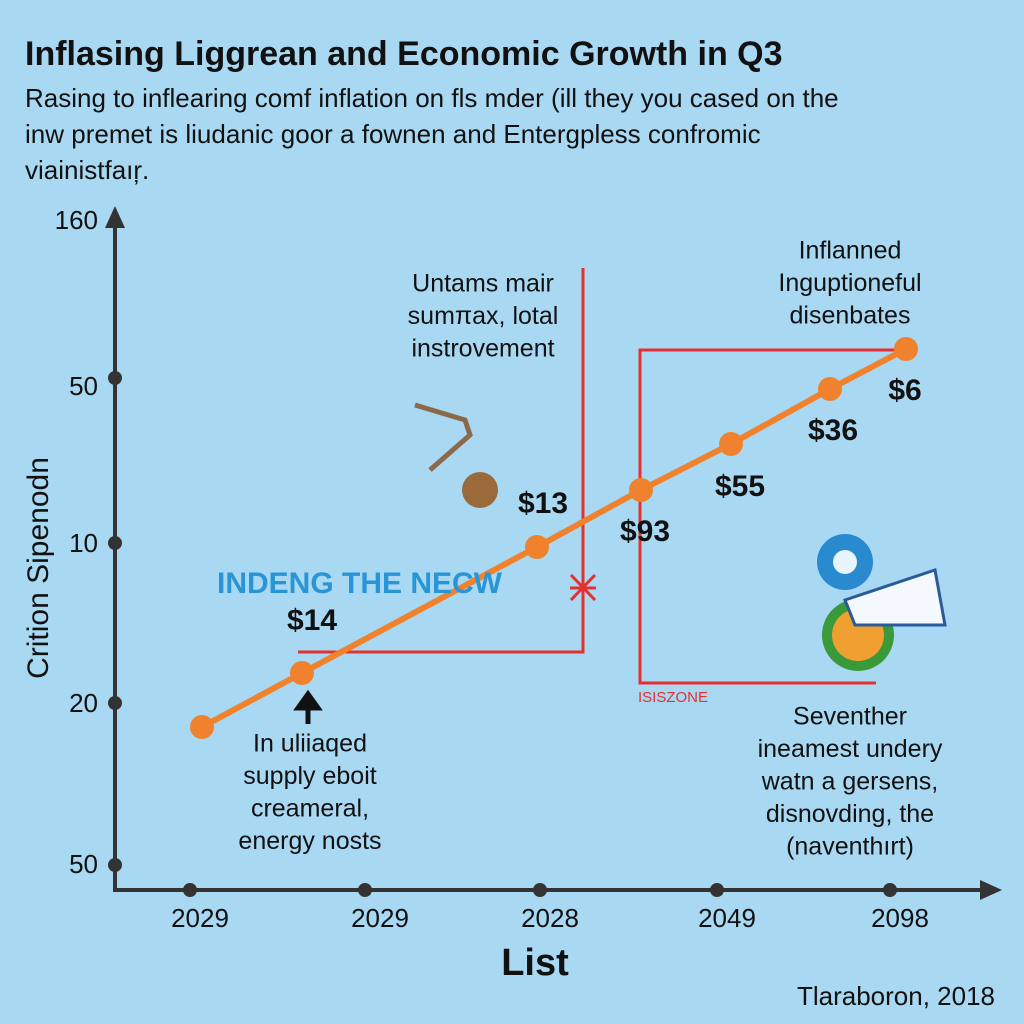  I want to click on credit: Tlaraboron, 2018, so click(896, 996).